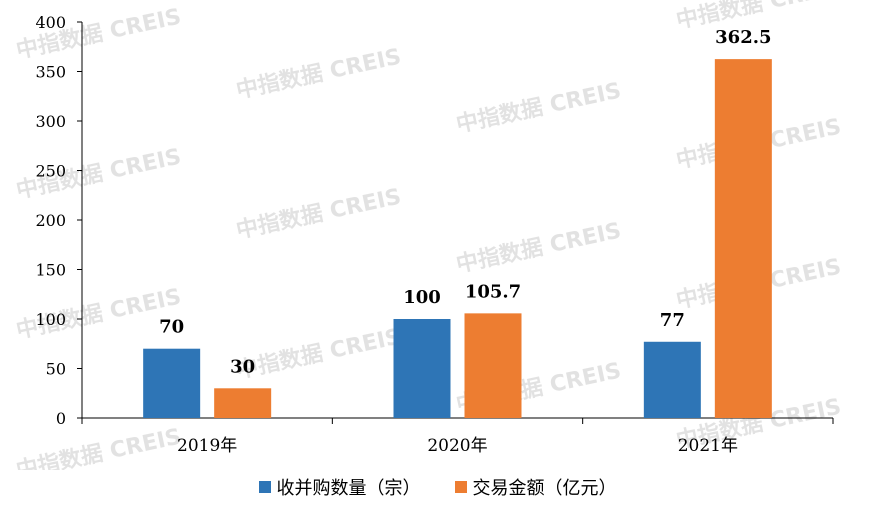 This screenshot has width=875, height=510. Describe the element at coordinates (672, 320) in the screenshot. I see `data-label: 77` at that location.